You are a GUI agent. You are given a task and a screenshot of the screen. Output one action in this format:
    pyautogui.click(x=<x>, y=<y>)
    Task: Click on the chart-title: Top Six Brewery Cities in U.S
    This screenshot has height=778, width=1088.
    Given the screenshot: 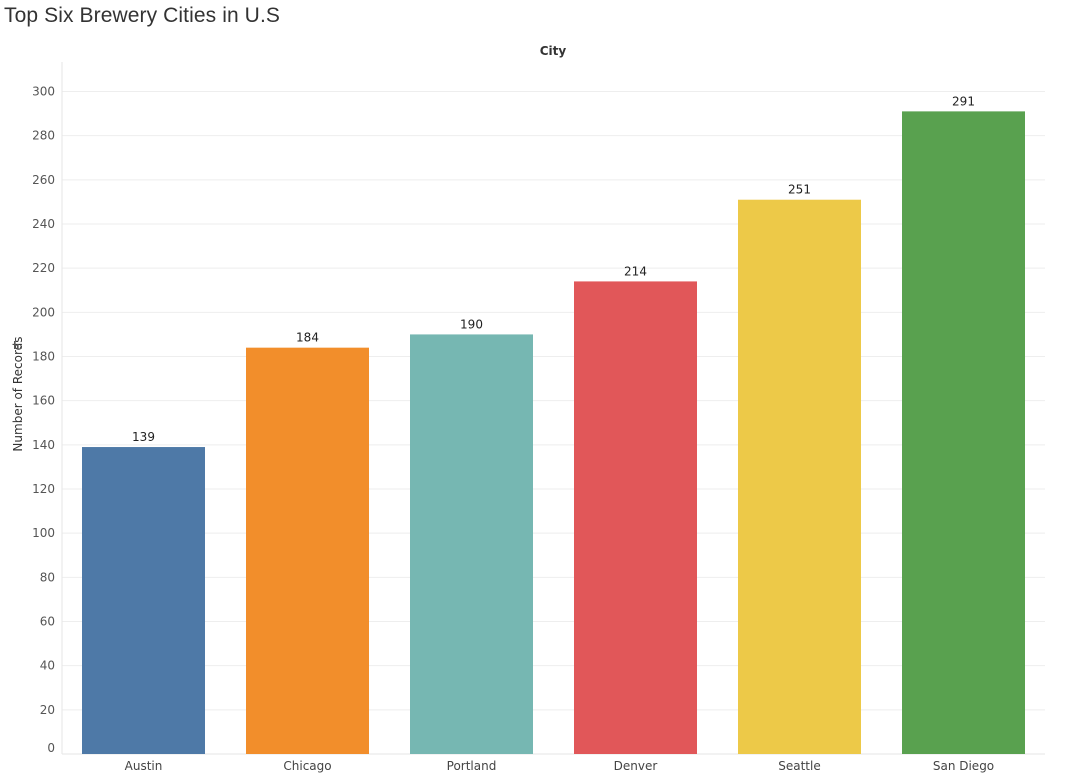 What is the action you would take?
    pyautogui.click(x=142, y=15)
    